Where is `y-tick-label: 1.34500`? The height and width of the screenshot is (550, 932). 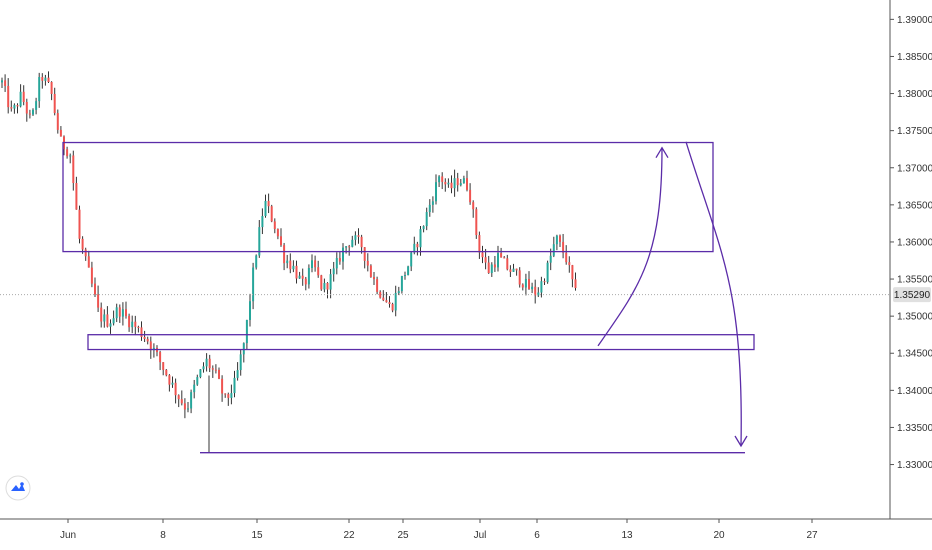 y-tick-label: 1.34500 is located at coordinates (914, 354).